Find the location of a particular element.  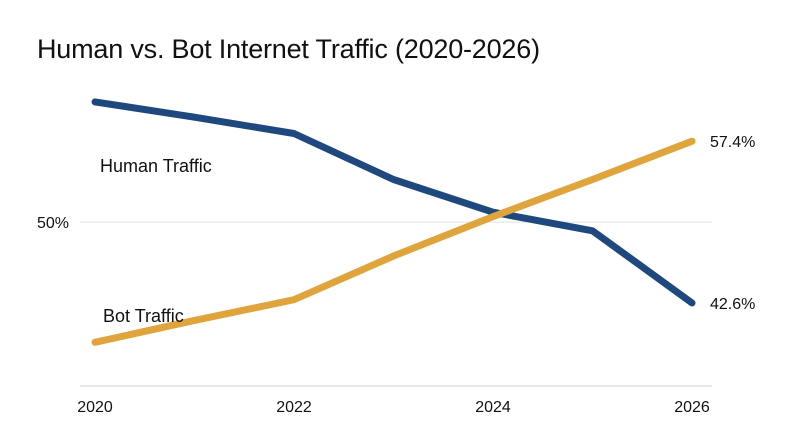

end-value-label: 57.4% is located at coordinates (732, 142).